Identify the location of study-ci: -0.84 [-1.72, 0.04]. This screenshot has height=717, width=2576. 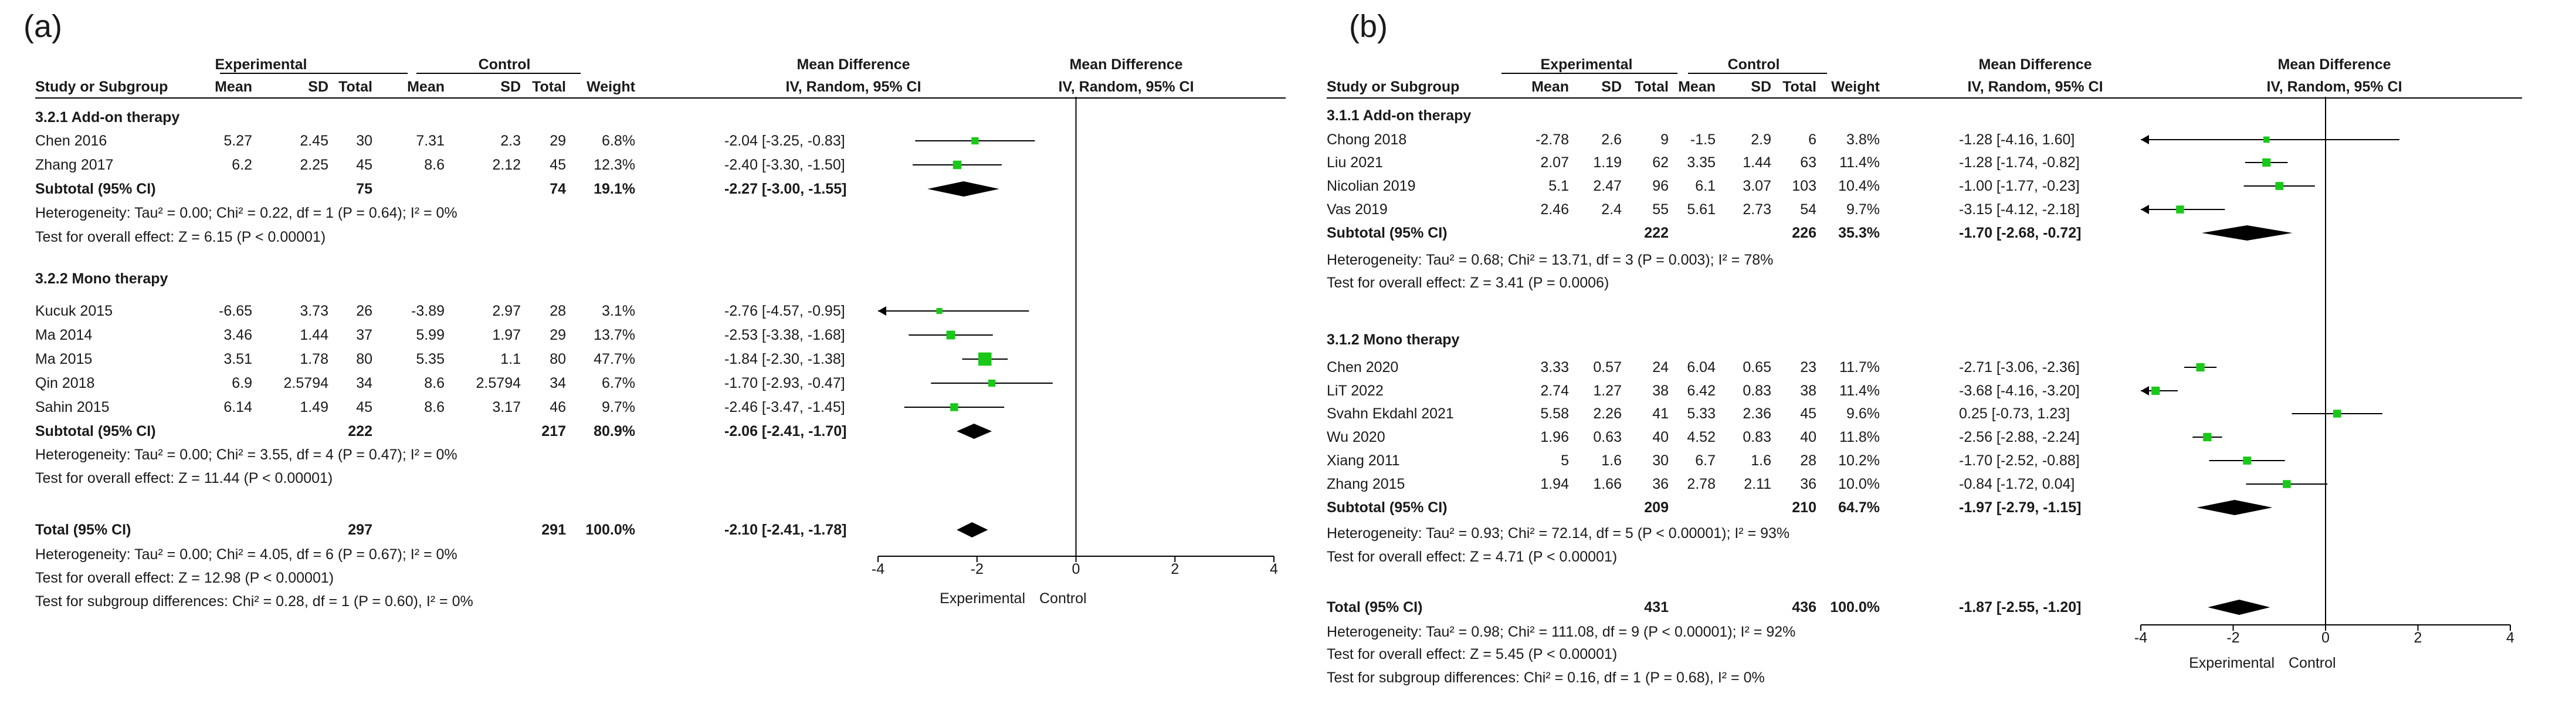
(2017, 484).